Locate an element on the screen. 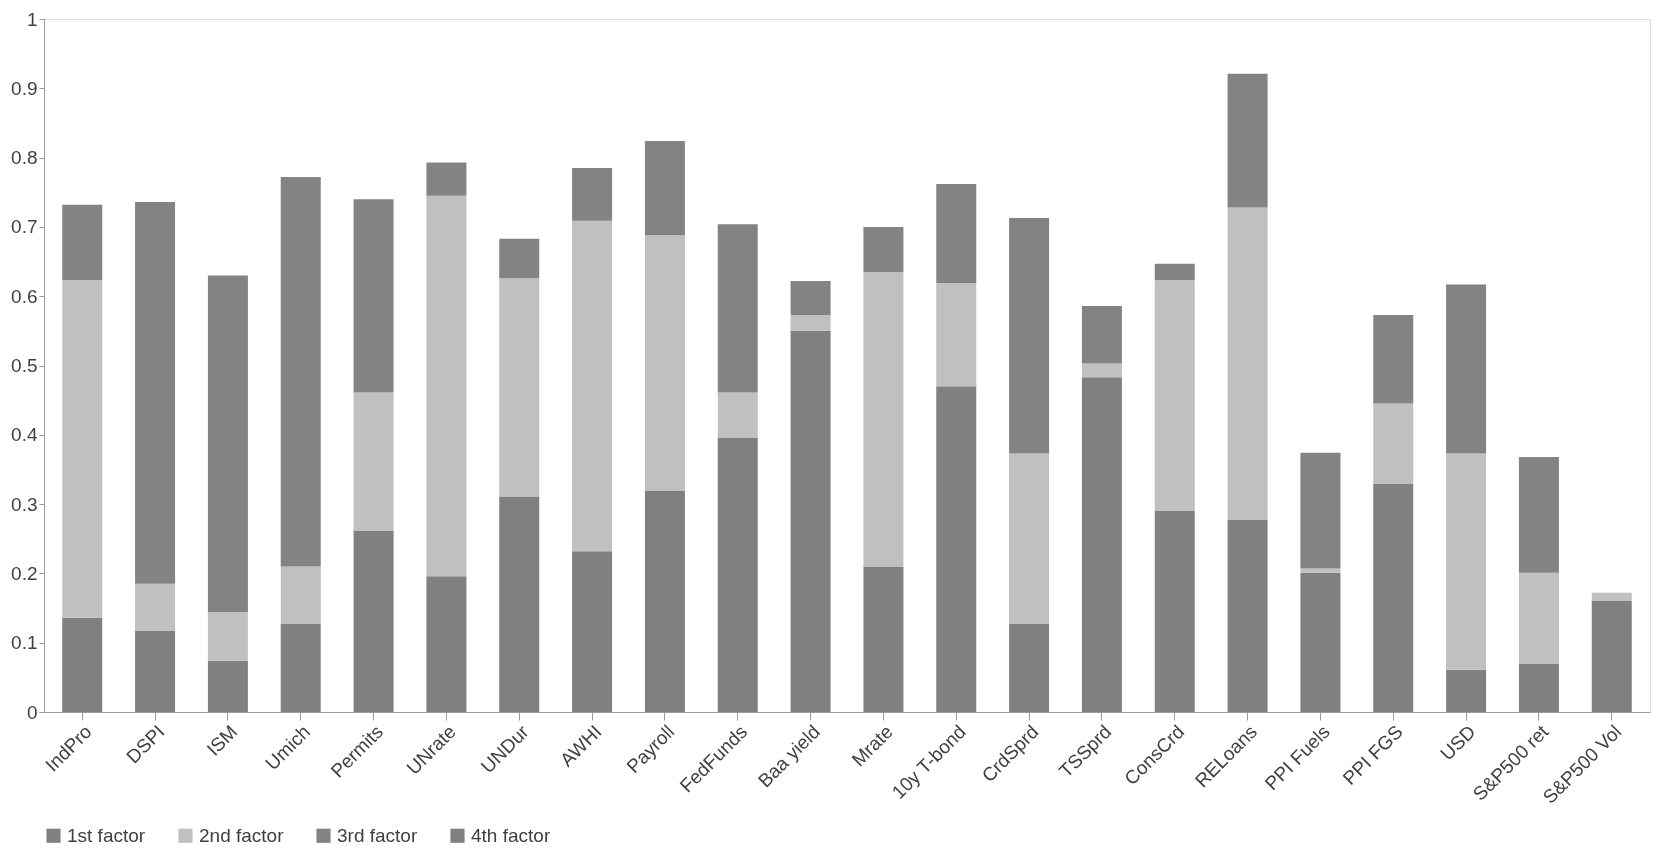 The width and height of the screenshot is (1665, 856). y-tick-label: 0.9 is located at coordinates (24, 88).